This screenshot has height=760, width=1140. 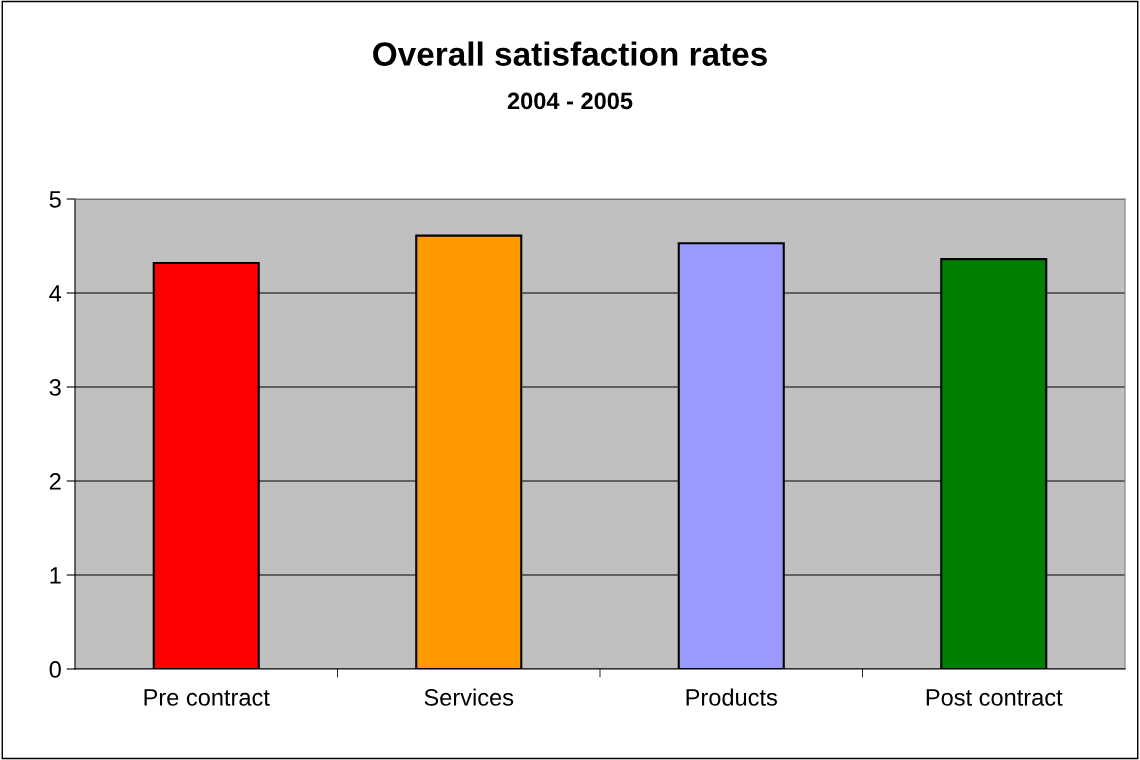 What do you see at coordinates (994, 697) in the screenshot?
I see `x-tick-label: Post contract` at bounding box center [994, 697].